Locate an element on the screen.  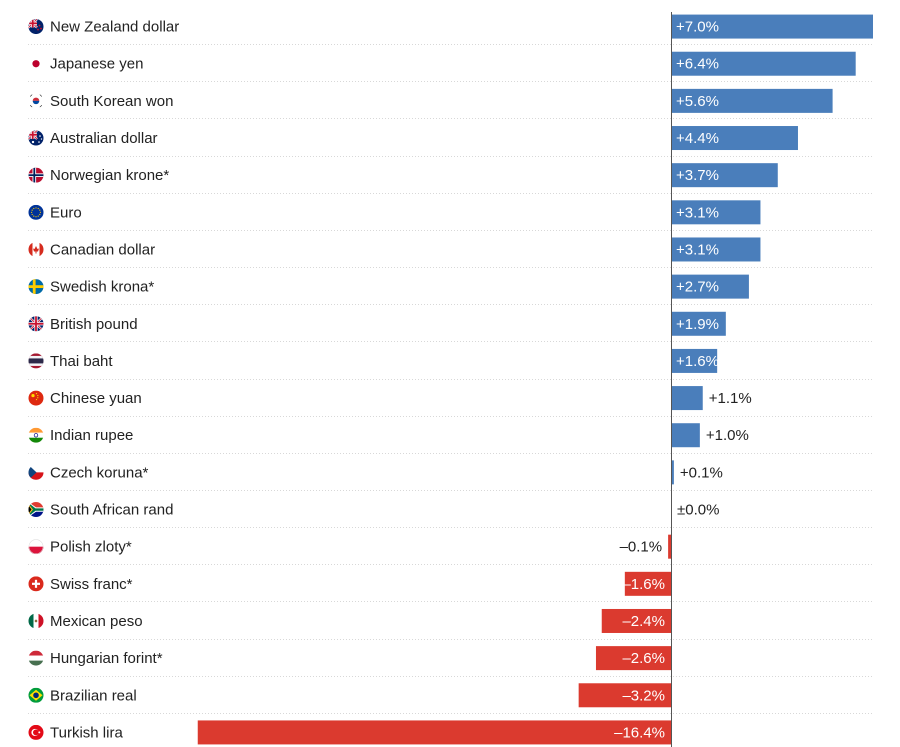
sweden-flag-icon is located at coordinates (36, 287).